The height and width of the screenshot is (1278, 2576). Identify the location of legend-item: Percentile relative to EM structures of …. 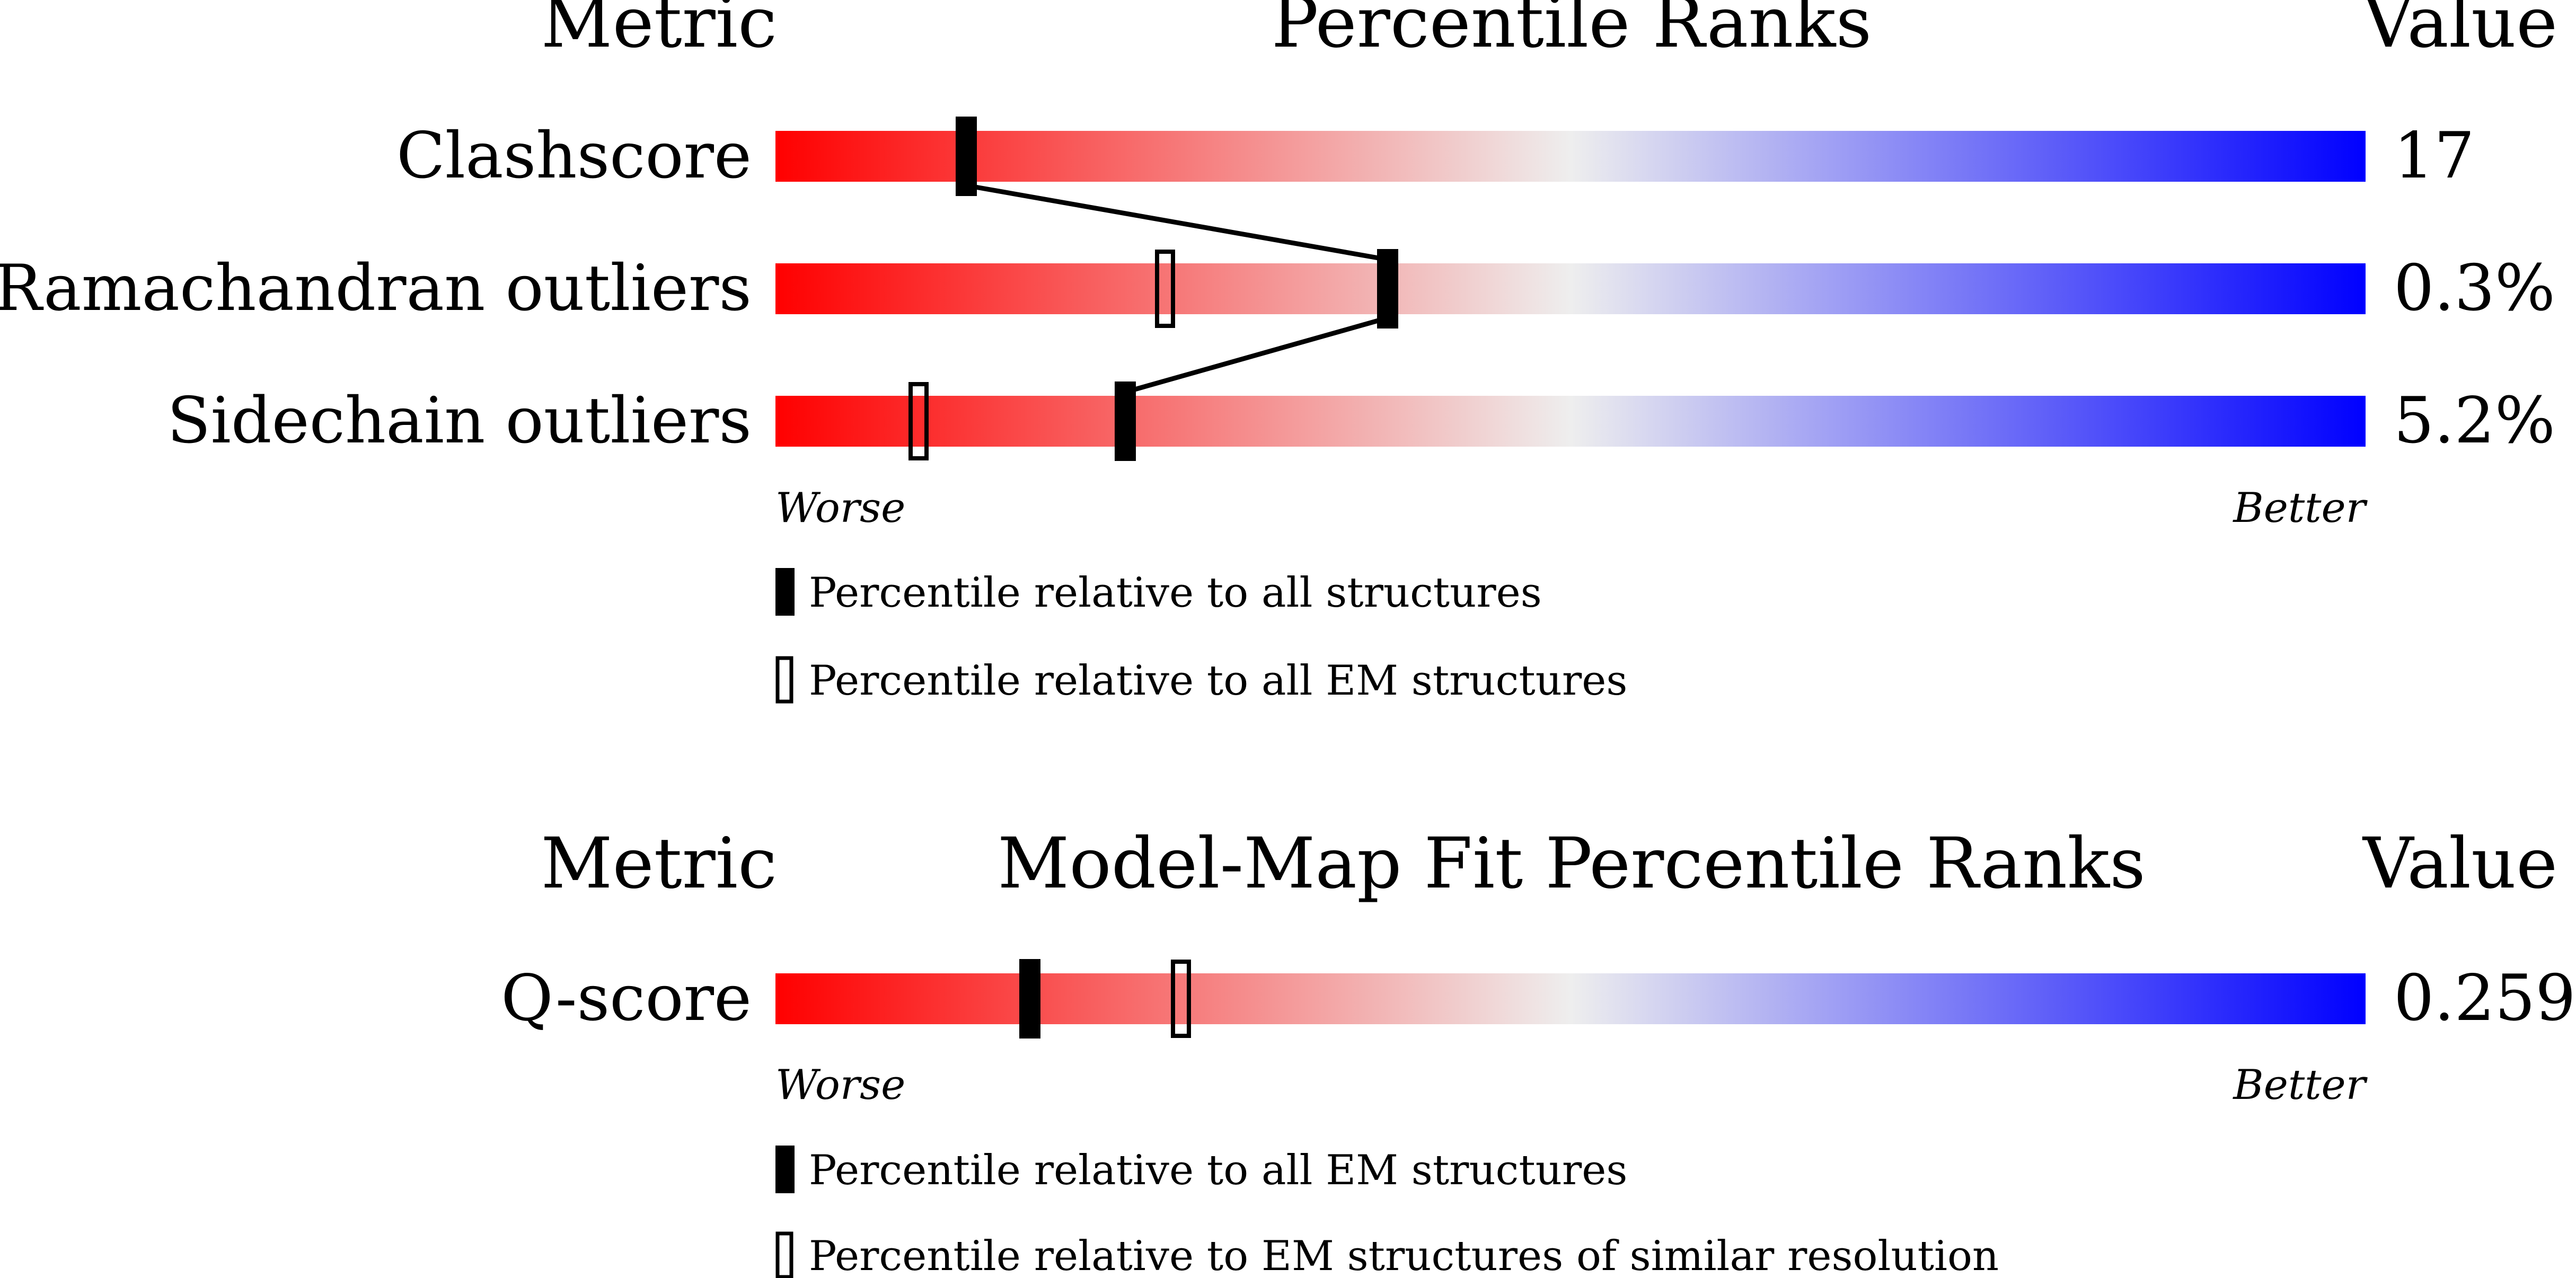
(1387, 1254).